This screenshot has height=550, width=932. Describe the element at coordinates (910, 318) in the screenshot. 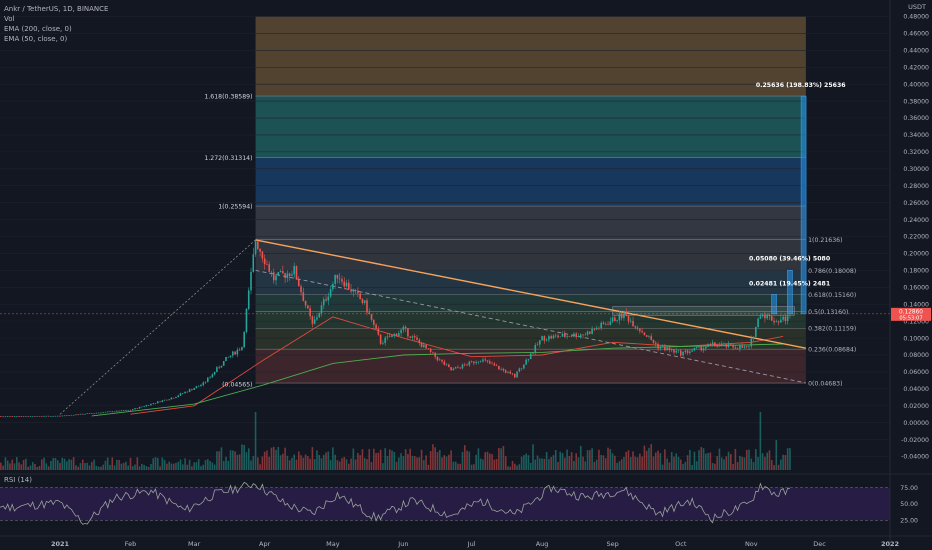

I see `countdown-value: 05:53:07` at that location.